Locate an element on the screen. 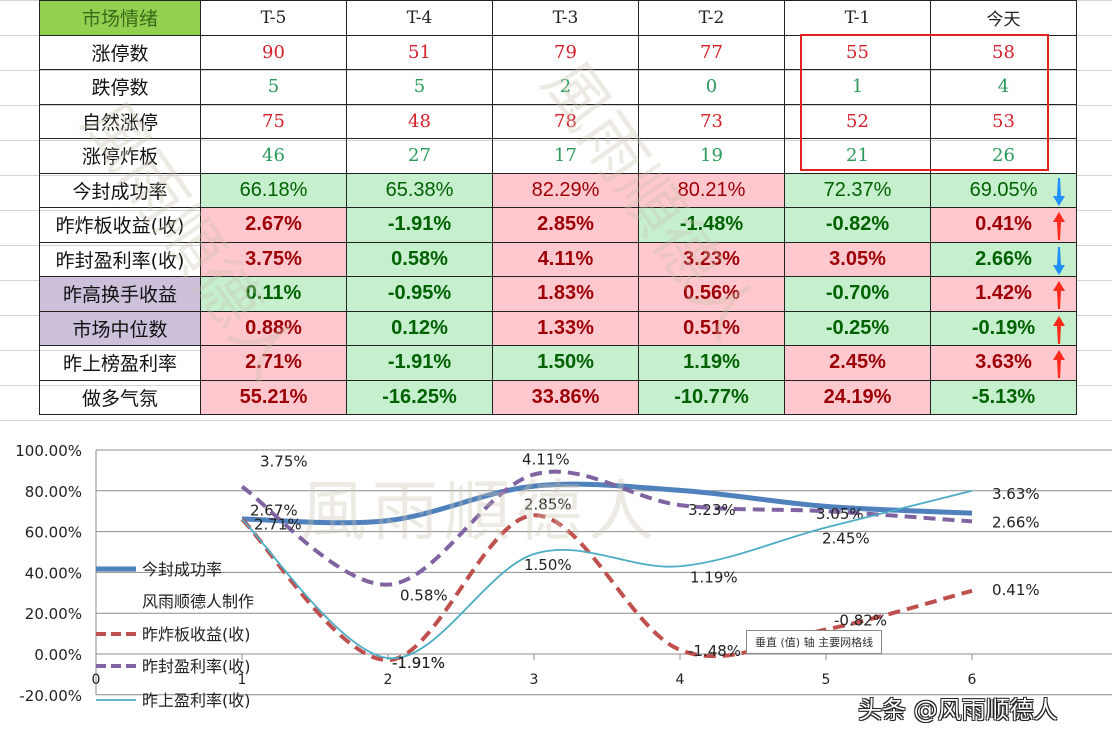 The image size is (1112, 740). count-cell: 78 is located at coordinates (565, 121).